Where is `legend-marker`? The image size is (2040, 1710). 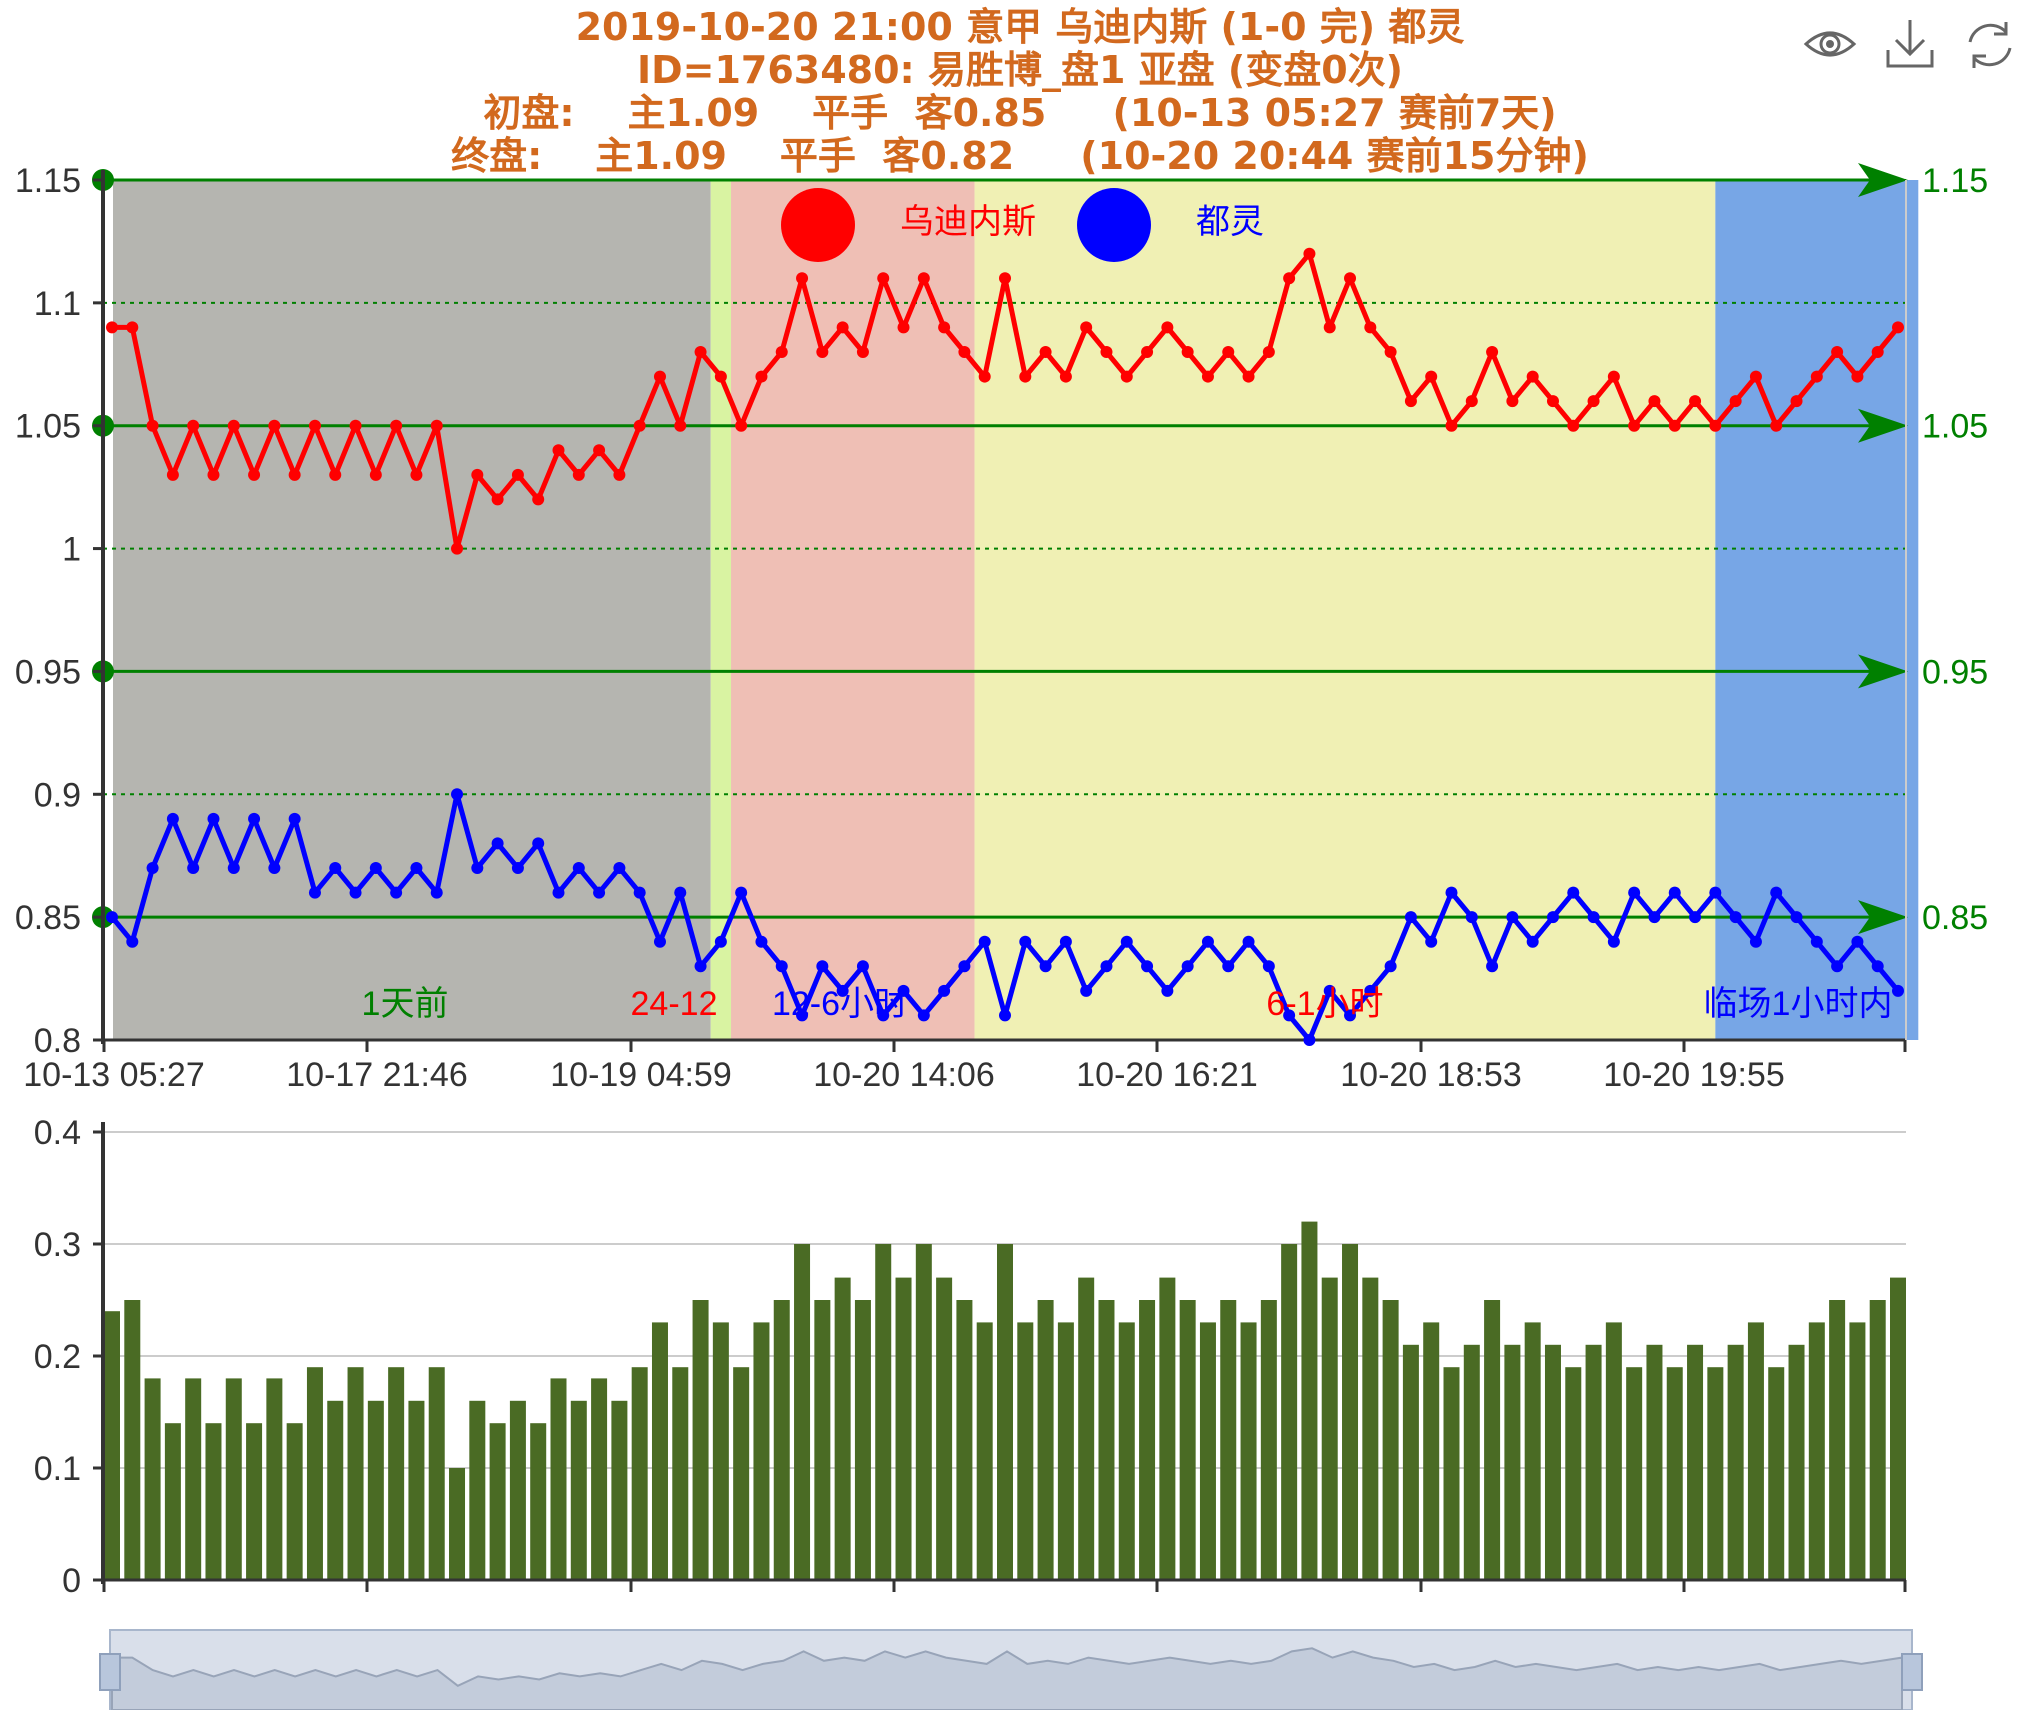
legend-marker is located at coordinates (1114, 225).